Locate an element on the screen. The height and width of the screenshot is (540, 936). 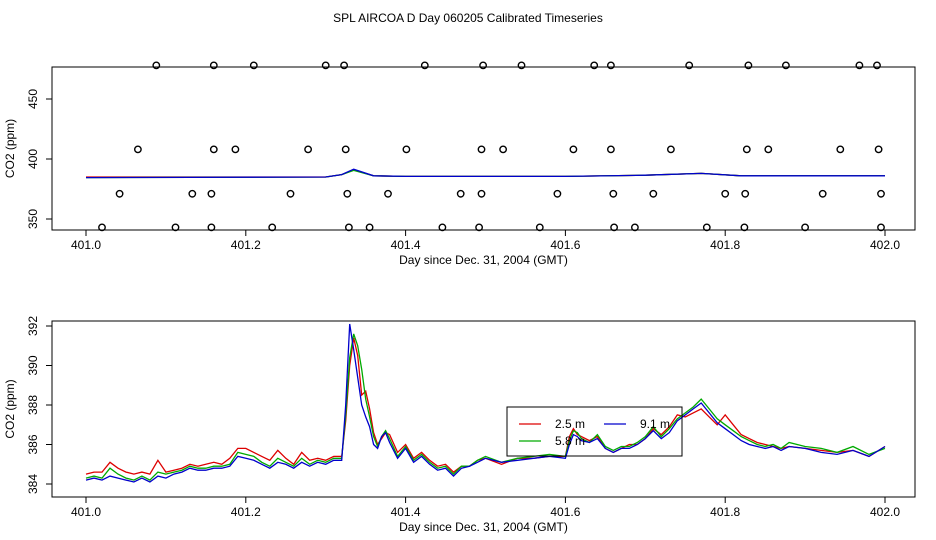
legend: 2.5 m 9.1 m 5.8 m is located at coordinates (594, 431).